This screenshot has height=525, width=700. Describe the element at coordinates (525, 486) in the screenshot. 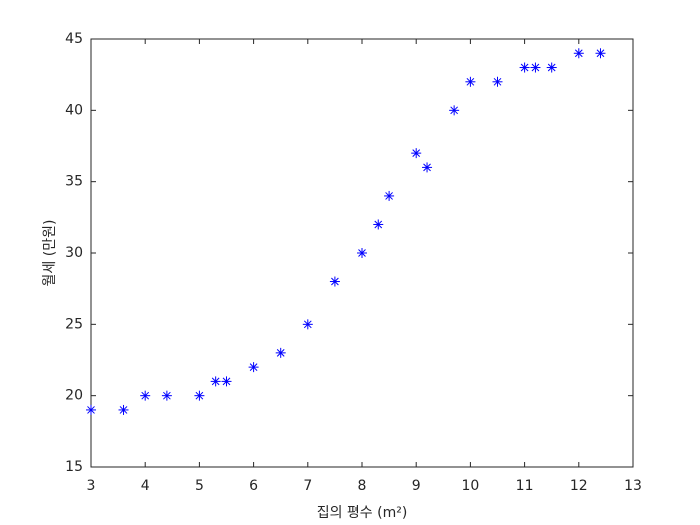

I see `x-tick-label: 11` at that location.